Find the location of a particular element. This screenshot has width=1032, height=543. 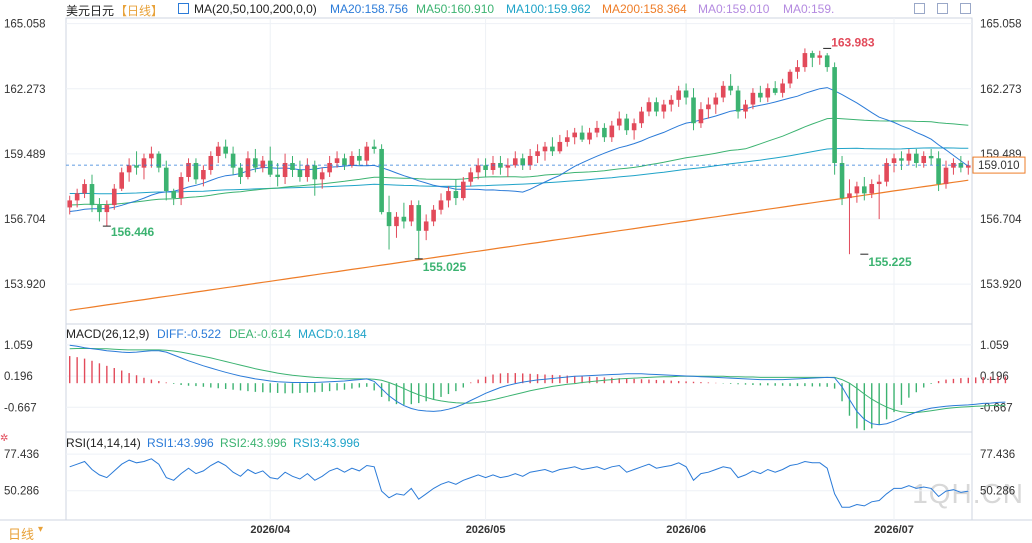

macd-tick-label-right: -0.667 is located at coordinates (996, 408).